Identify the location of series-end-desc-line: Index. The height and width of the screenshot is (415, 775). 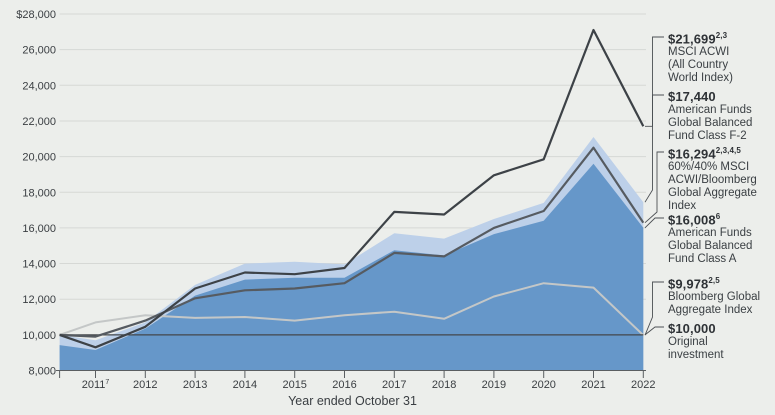
(682, 206).